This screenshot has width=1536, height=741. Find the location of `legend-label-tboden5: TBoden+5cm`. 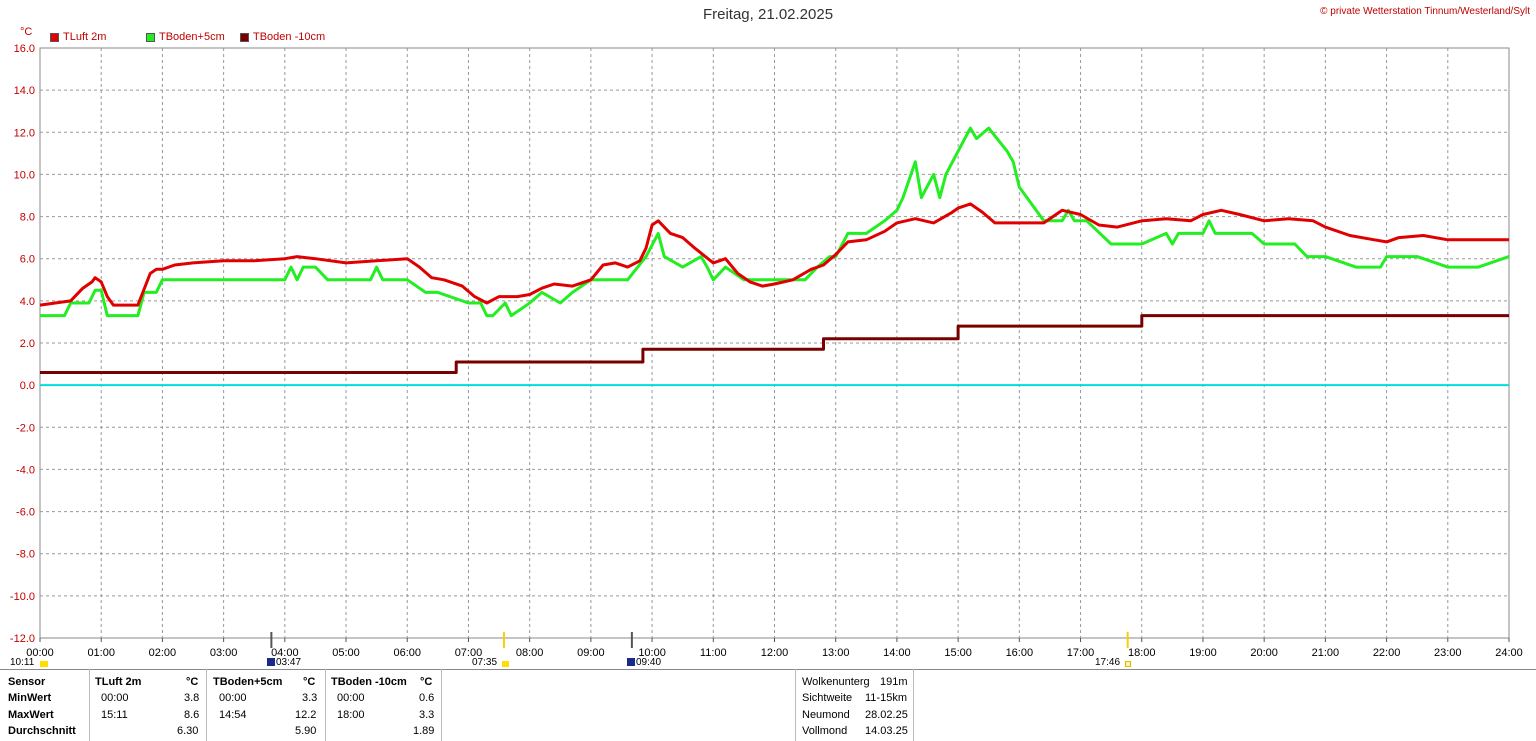

legend-label-tboden5: TBoden+5cm is located at coordinates (192, 37).